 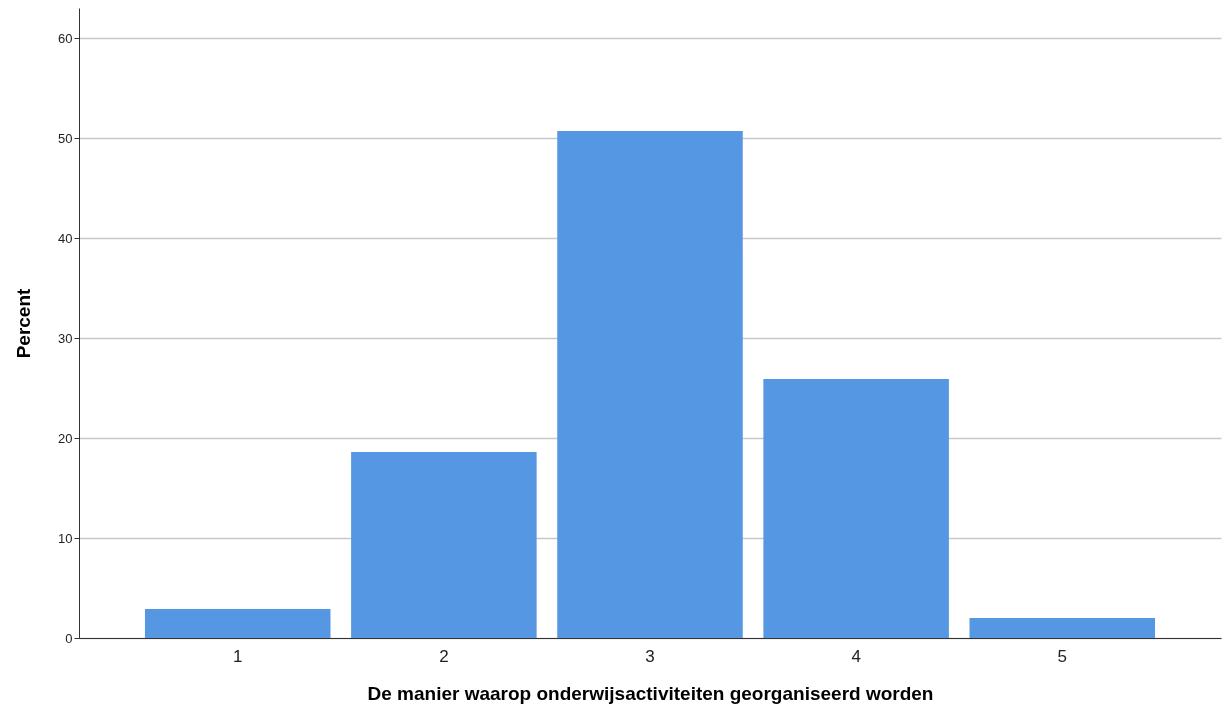 What do you see at coordinates (65, 138) in the screenshot?
I see `y-tick-label: 50` at bounding box center [65, 138].